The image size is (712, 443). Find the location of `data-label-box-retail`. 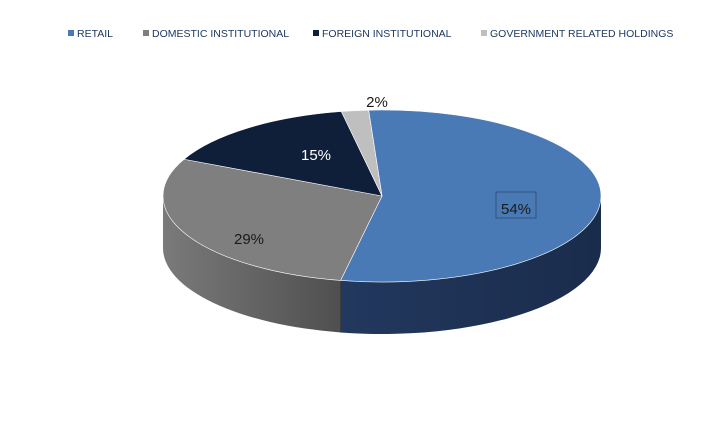

data-label-box-retail is located at coordinates (516, 205).